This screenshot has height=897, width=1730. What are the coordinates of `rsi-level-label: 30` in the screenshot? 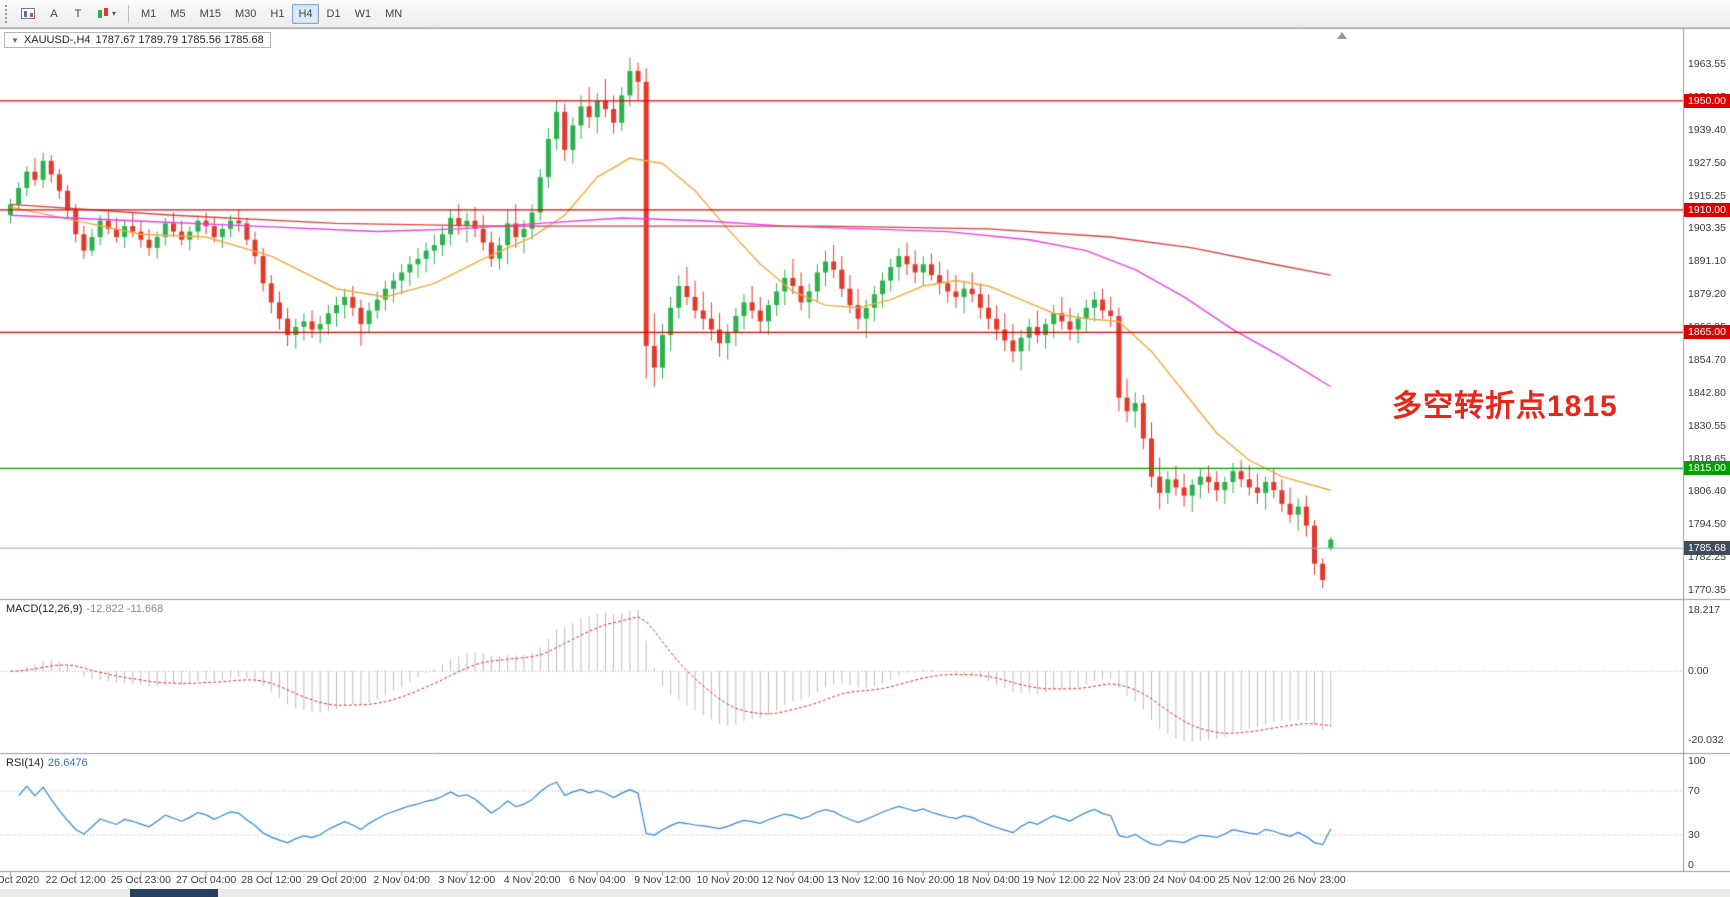 It's located at (1694, 835).